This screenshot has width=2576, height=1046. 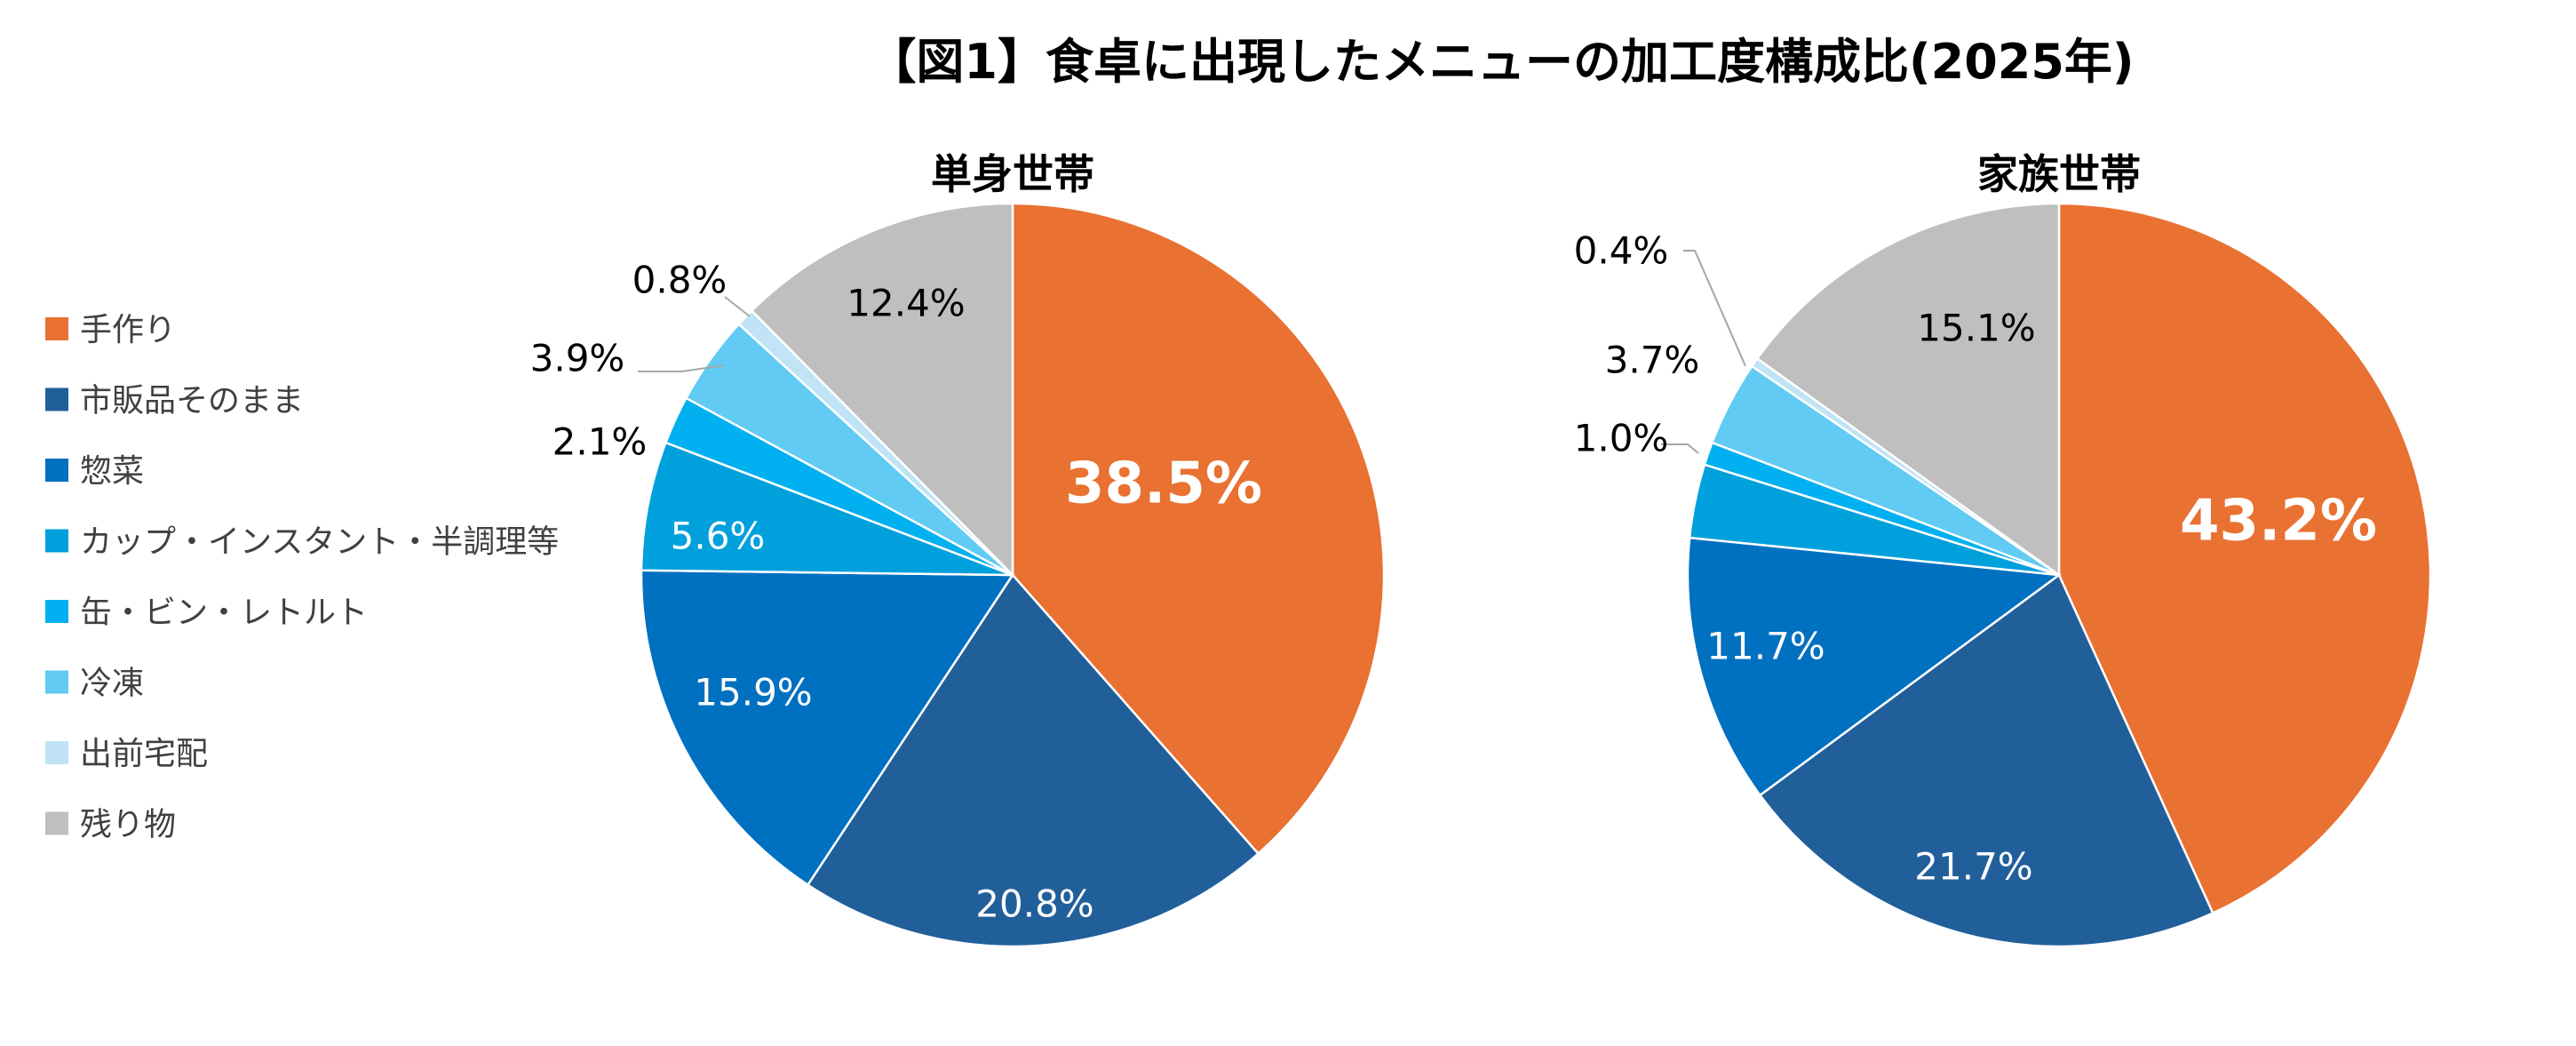 What do you see at coordinates (128, 330) in the screenshot?
I see `legend-label-0: 手作り` at bounding box center [128, 330].